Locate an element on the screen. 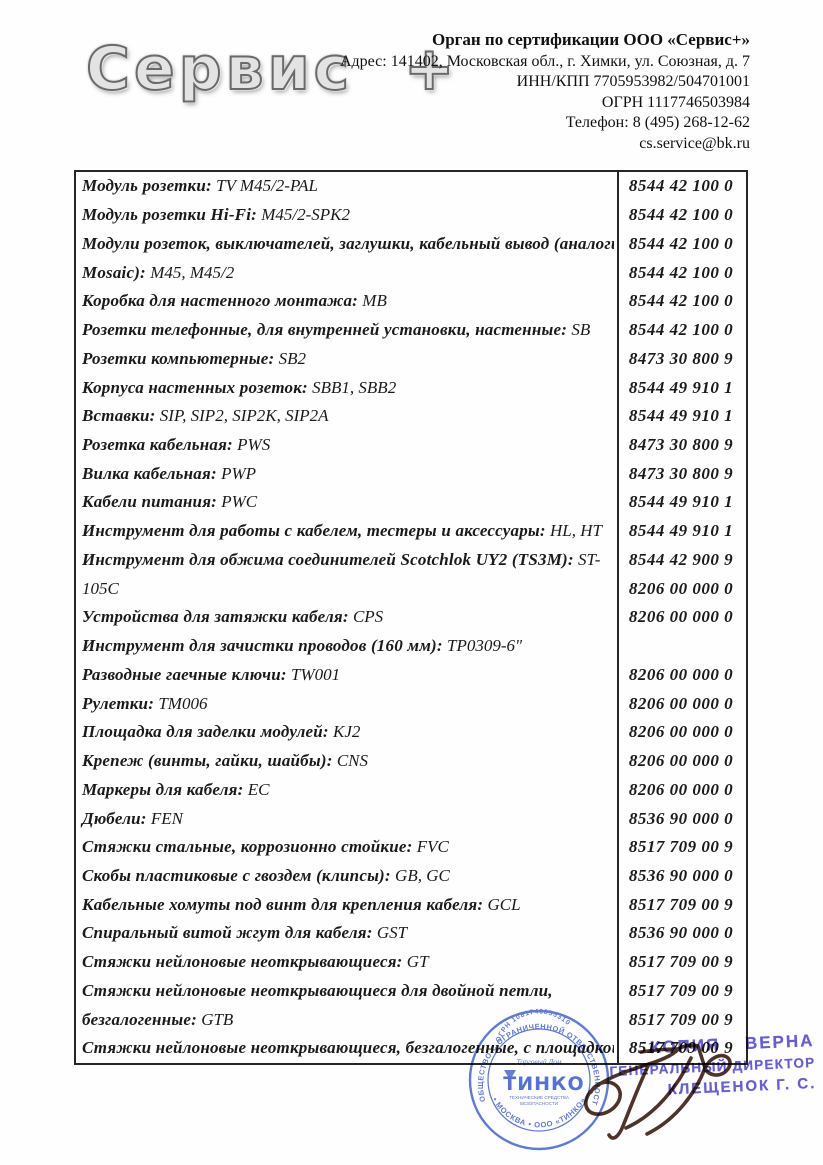 The image size is (823, 1165). product-description: Mosaic): M45, M45/2 is located at coordinates (158, 272).